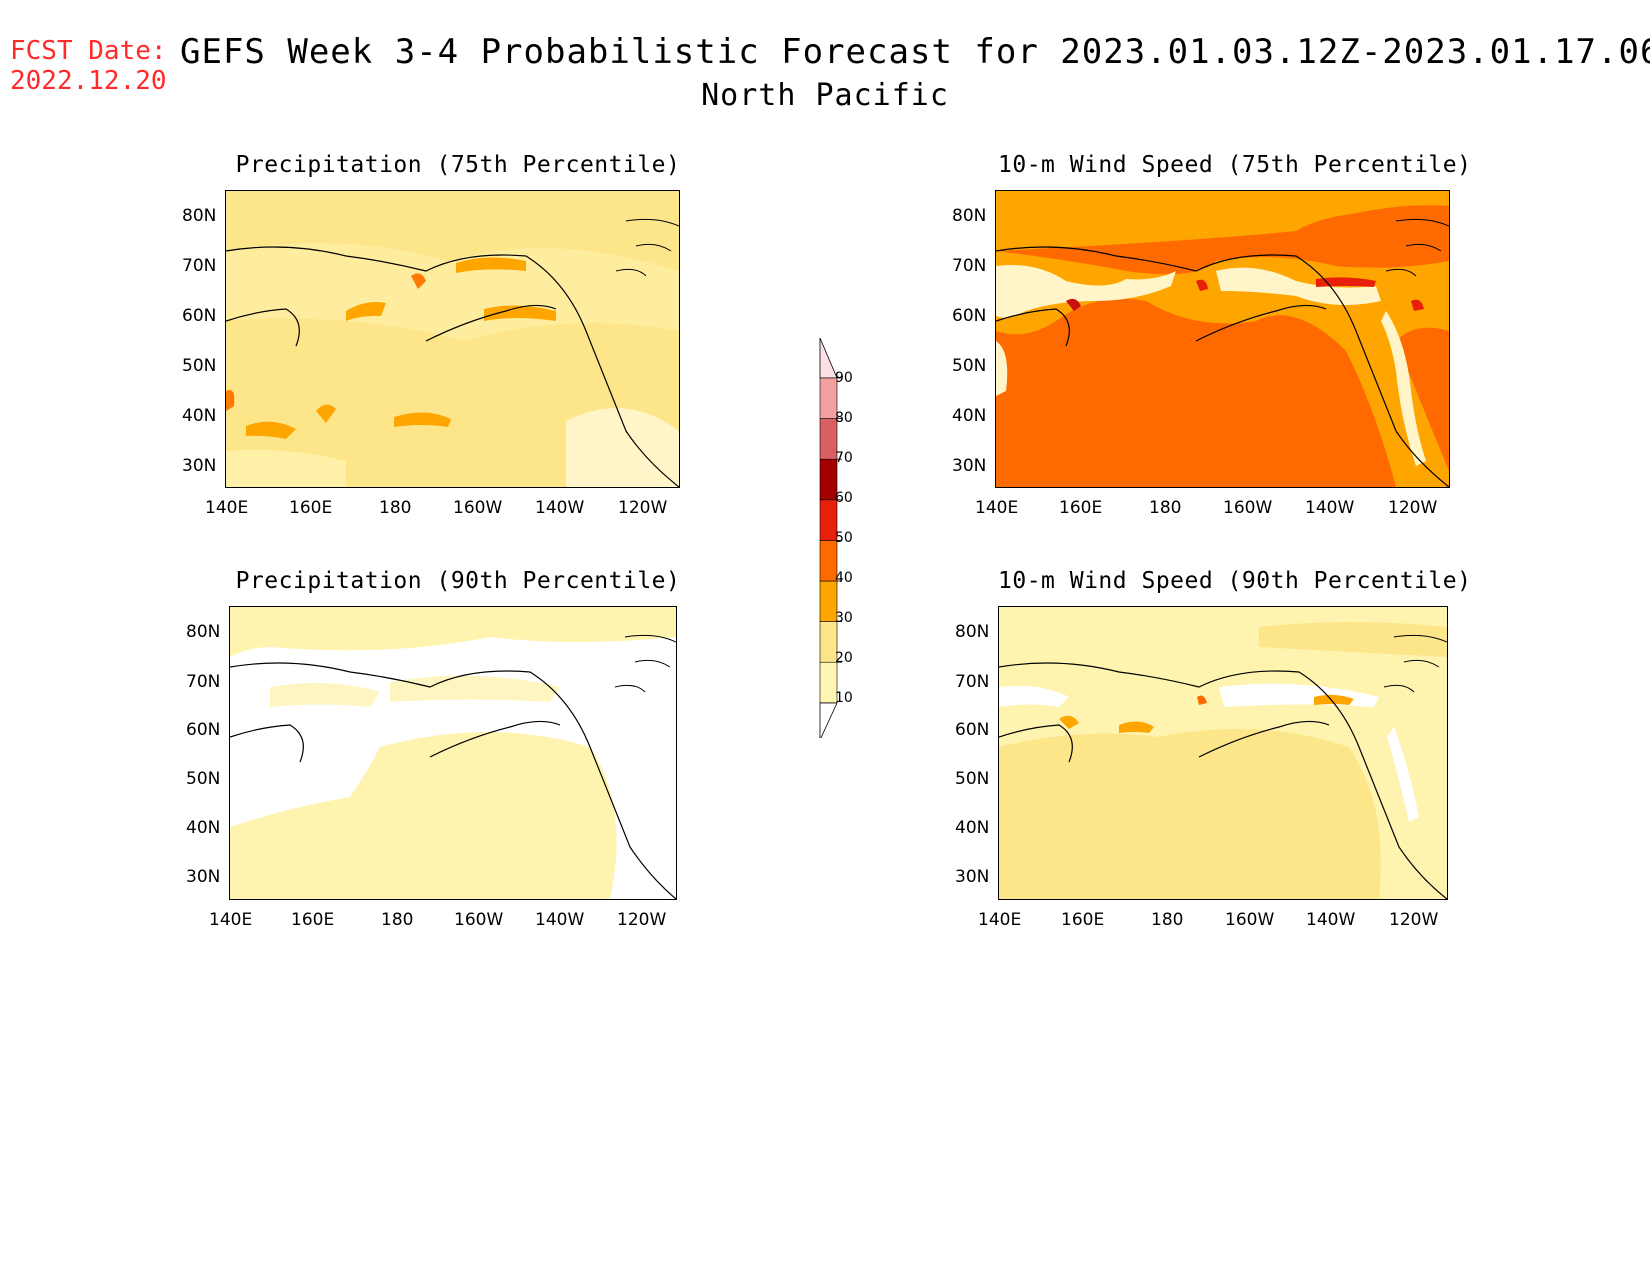  What do you see at coordinates (825, 95) in the screenshot?
I see `region-subtitle: North Pacific` at bounding box center [825, 95].